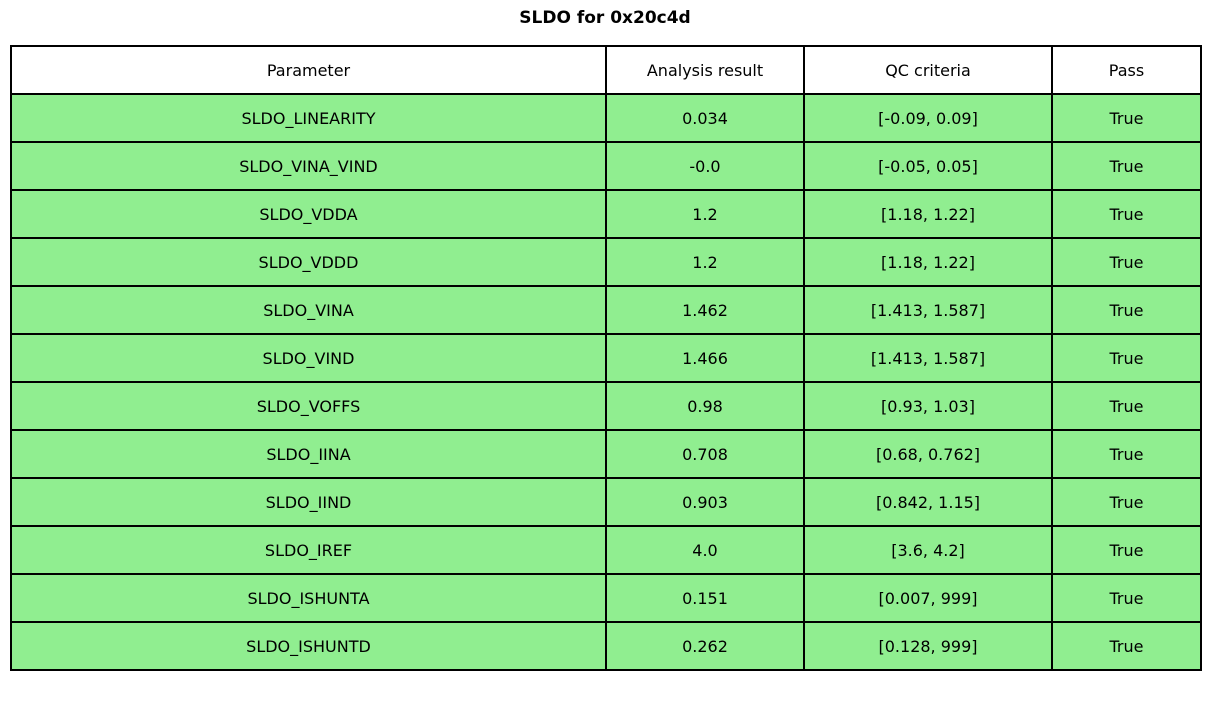 Image resolution: width=1210 pixels, height=705 pixels. What do you see at coordinates (308, 406) in the screenshot?
I see `parameter-cell: SLDO_VOFFS` at bounding box center [308, 406].